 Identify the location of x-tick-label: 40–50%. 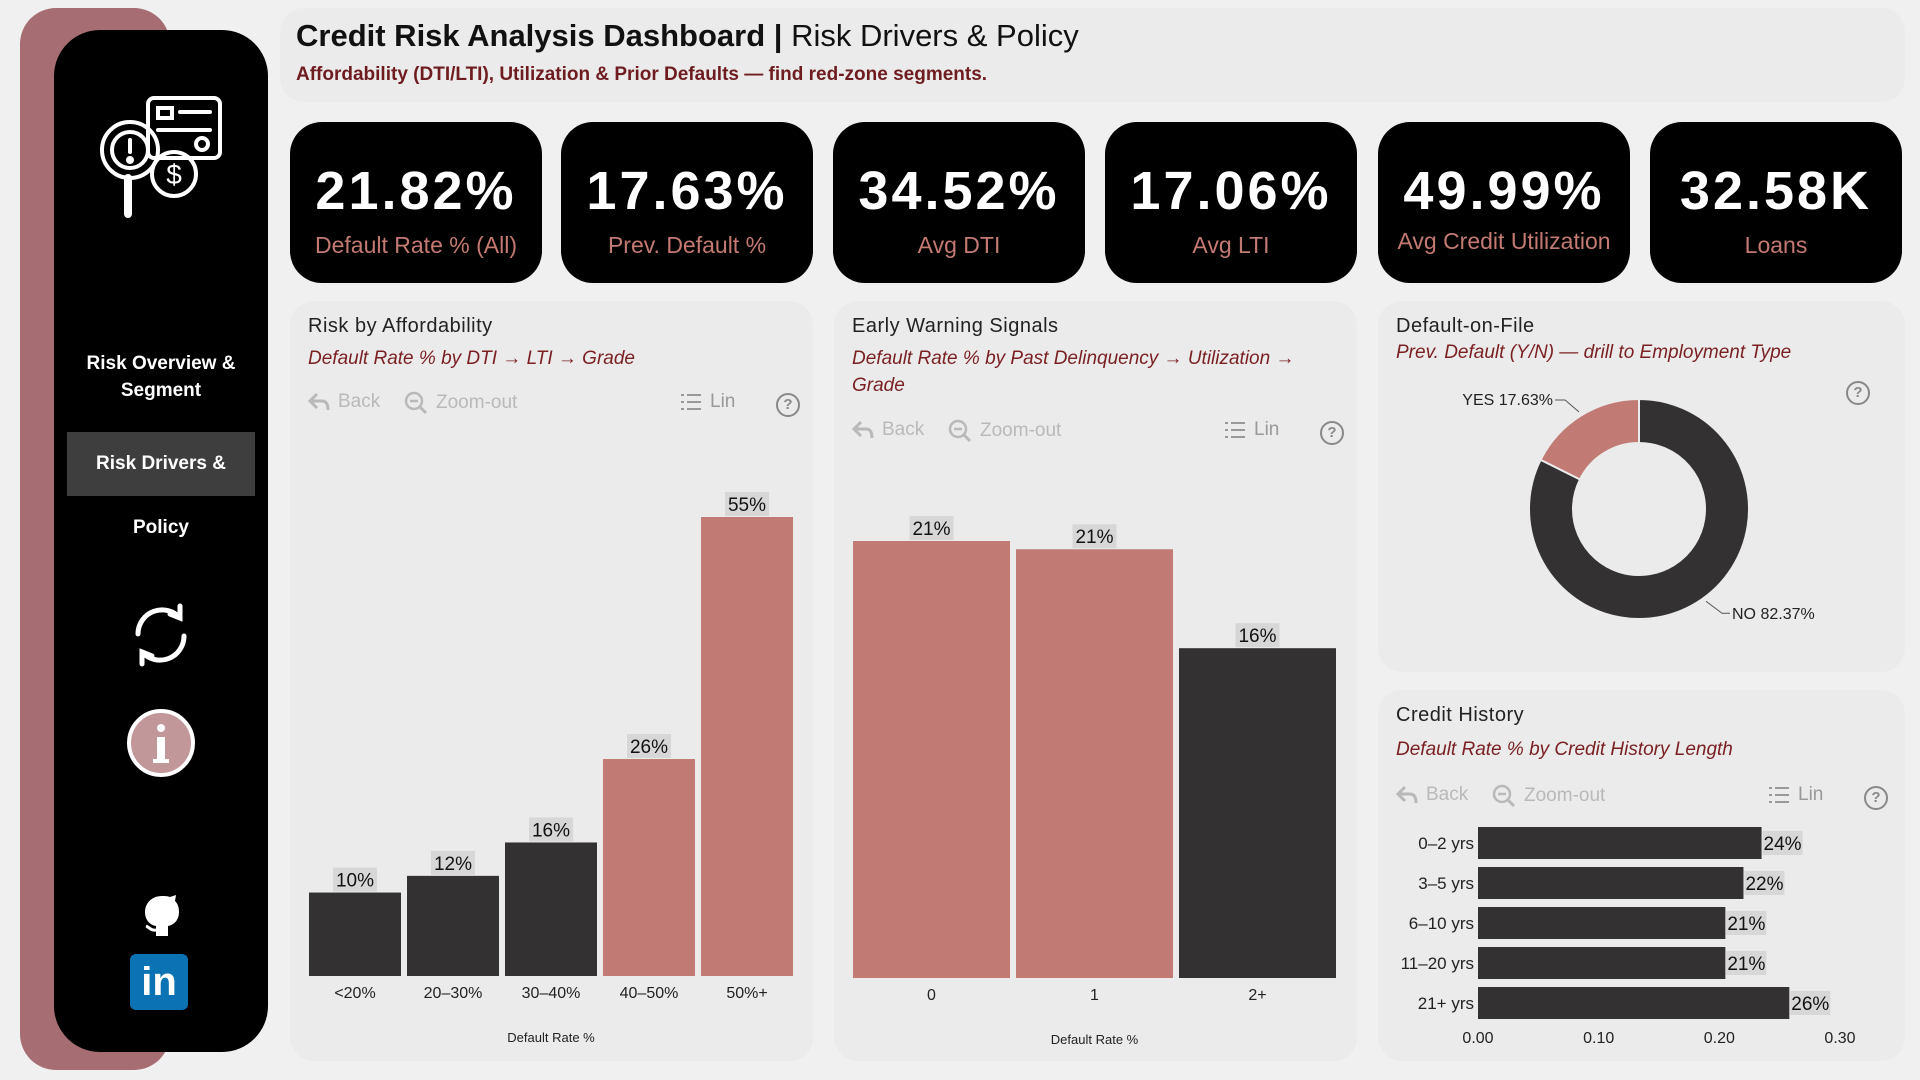
(649, 993).